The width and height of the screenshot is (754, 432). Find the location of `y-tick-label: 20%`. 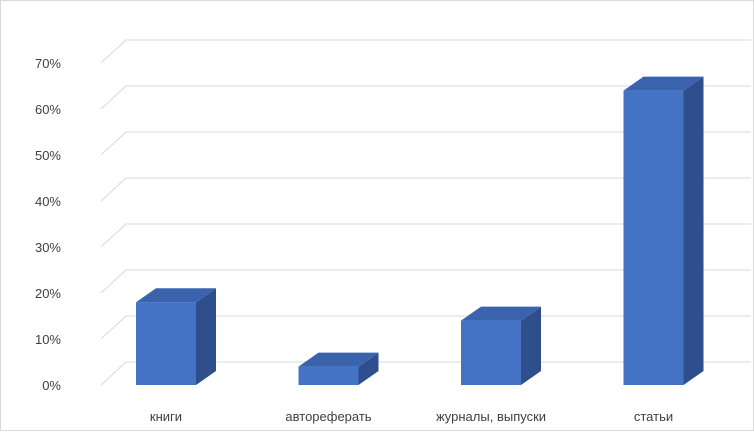

y-tick-label: 20% is located at coordinates (48, 293).